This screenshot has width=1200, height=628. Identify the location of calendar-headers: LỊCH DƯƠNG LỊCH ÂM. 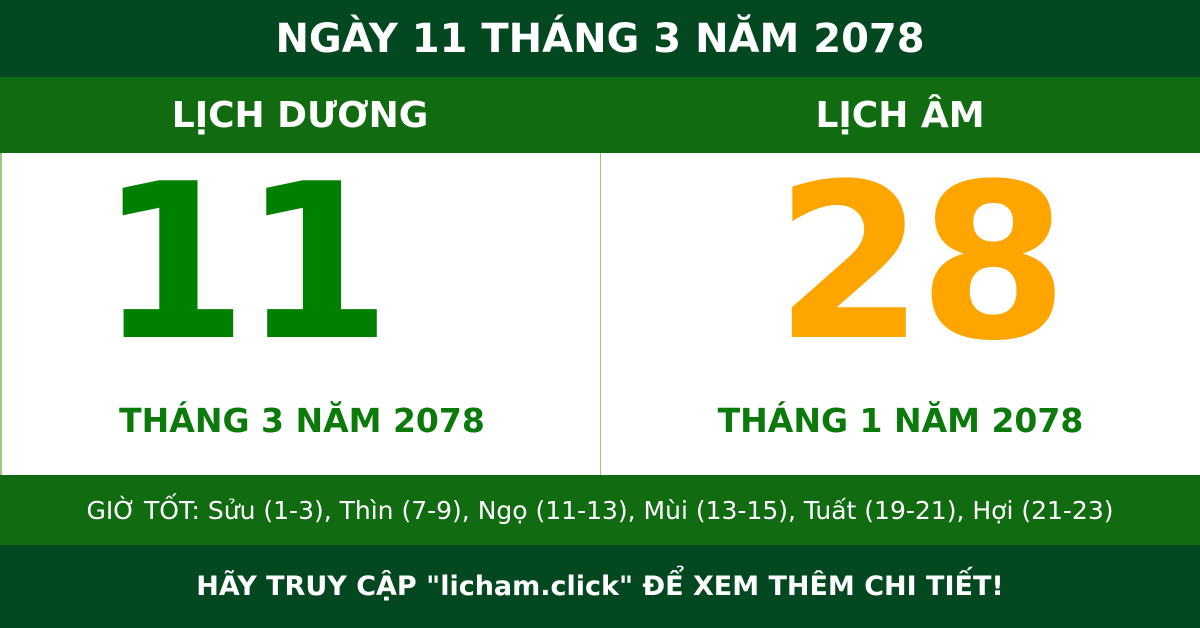
(600, 115).